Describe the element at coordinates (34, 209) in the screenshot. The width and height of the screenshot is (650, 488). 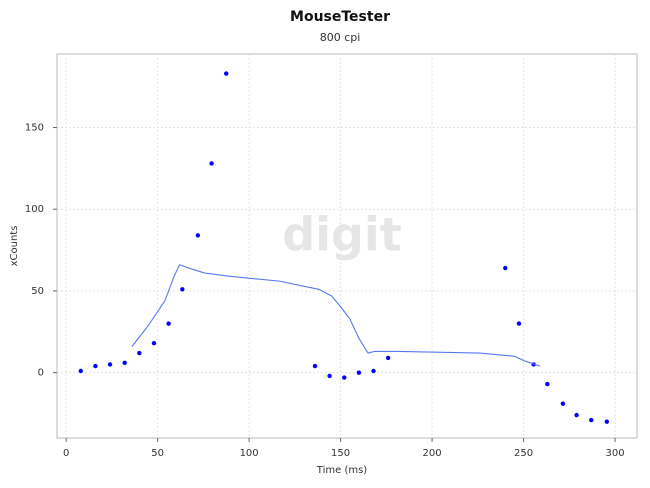
I see `y-tick-label: 100` at that location.